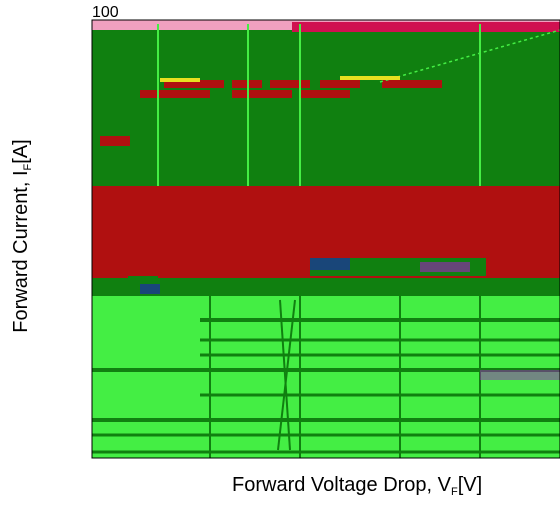  What do you see at coordinates (454, 492) in the screenshot?
I see `x-axis-label-sub: F` at bounding box center [454, 492].